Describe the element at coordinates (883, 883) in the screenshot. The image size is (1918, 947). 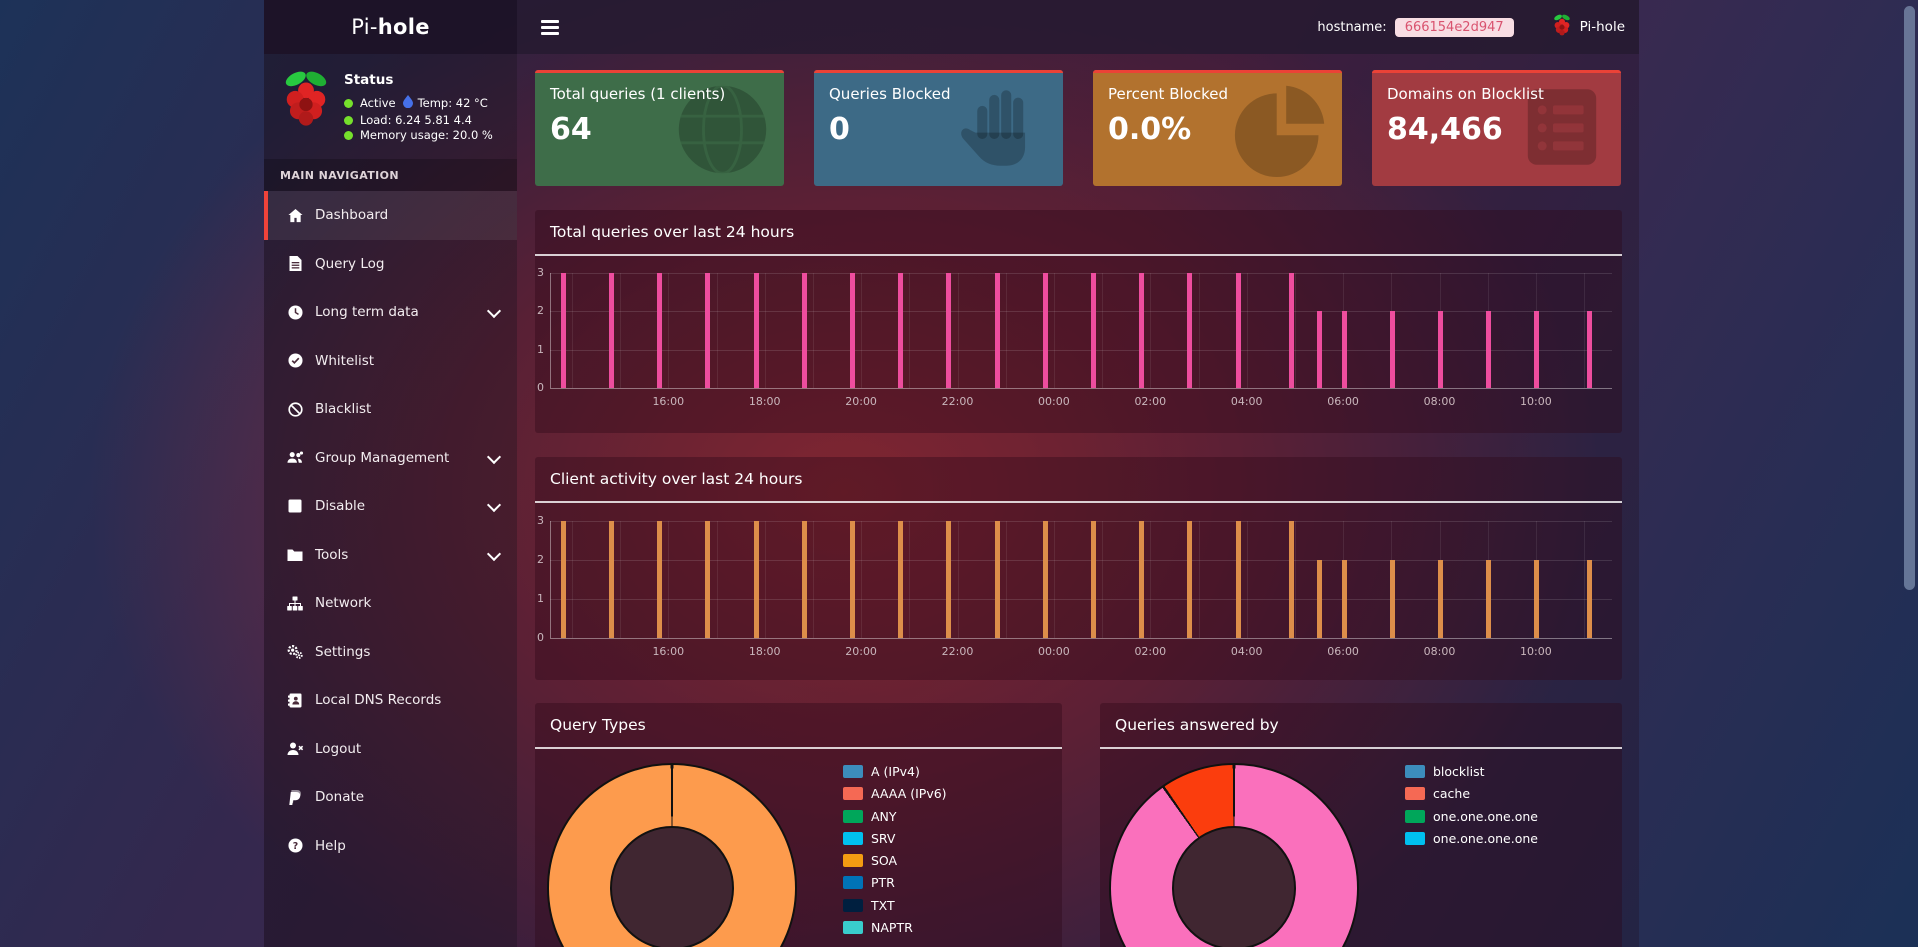
I see `legend-label: PTR` at that location.